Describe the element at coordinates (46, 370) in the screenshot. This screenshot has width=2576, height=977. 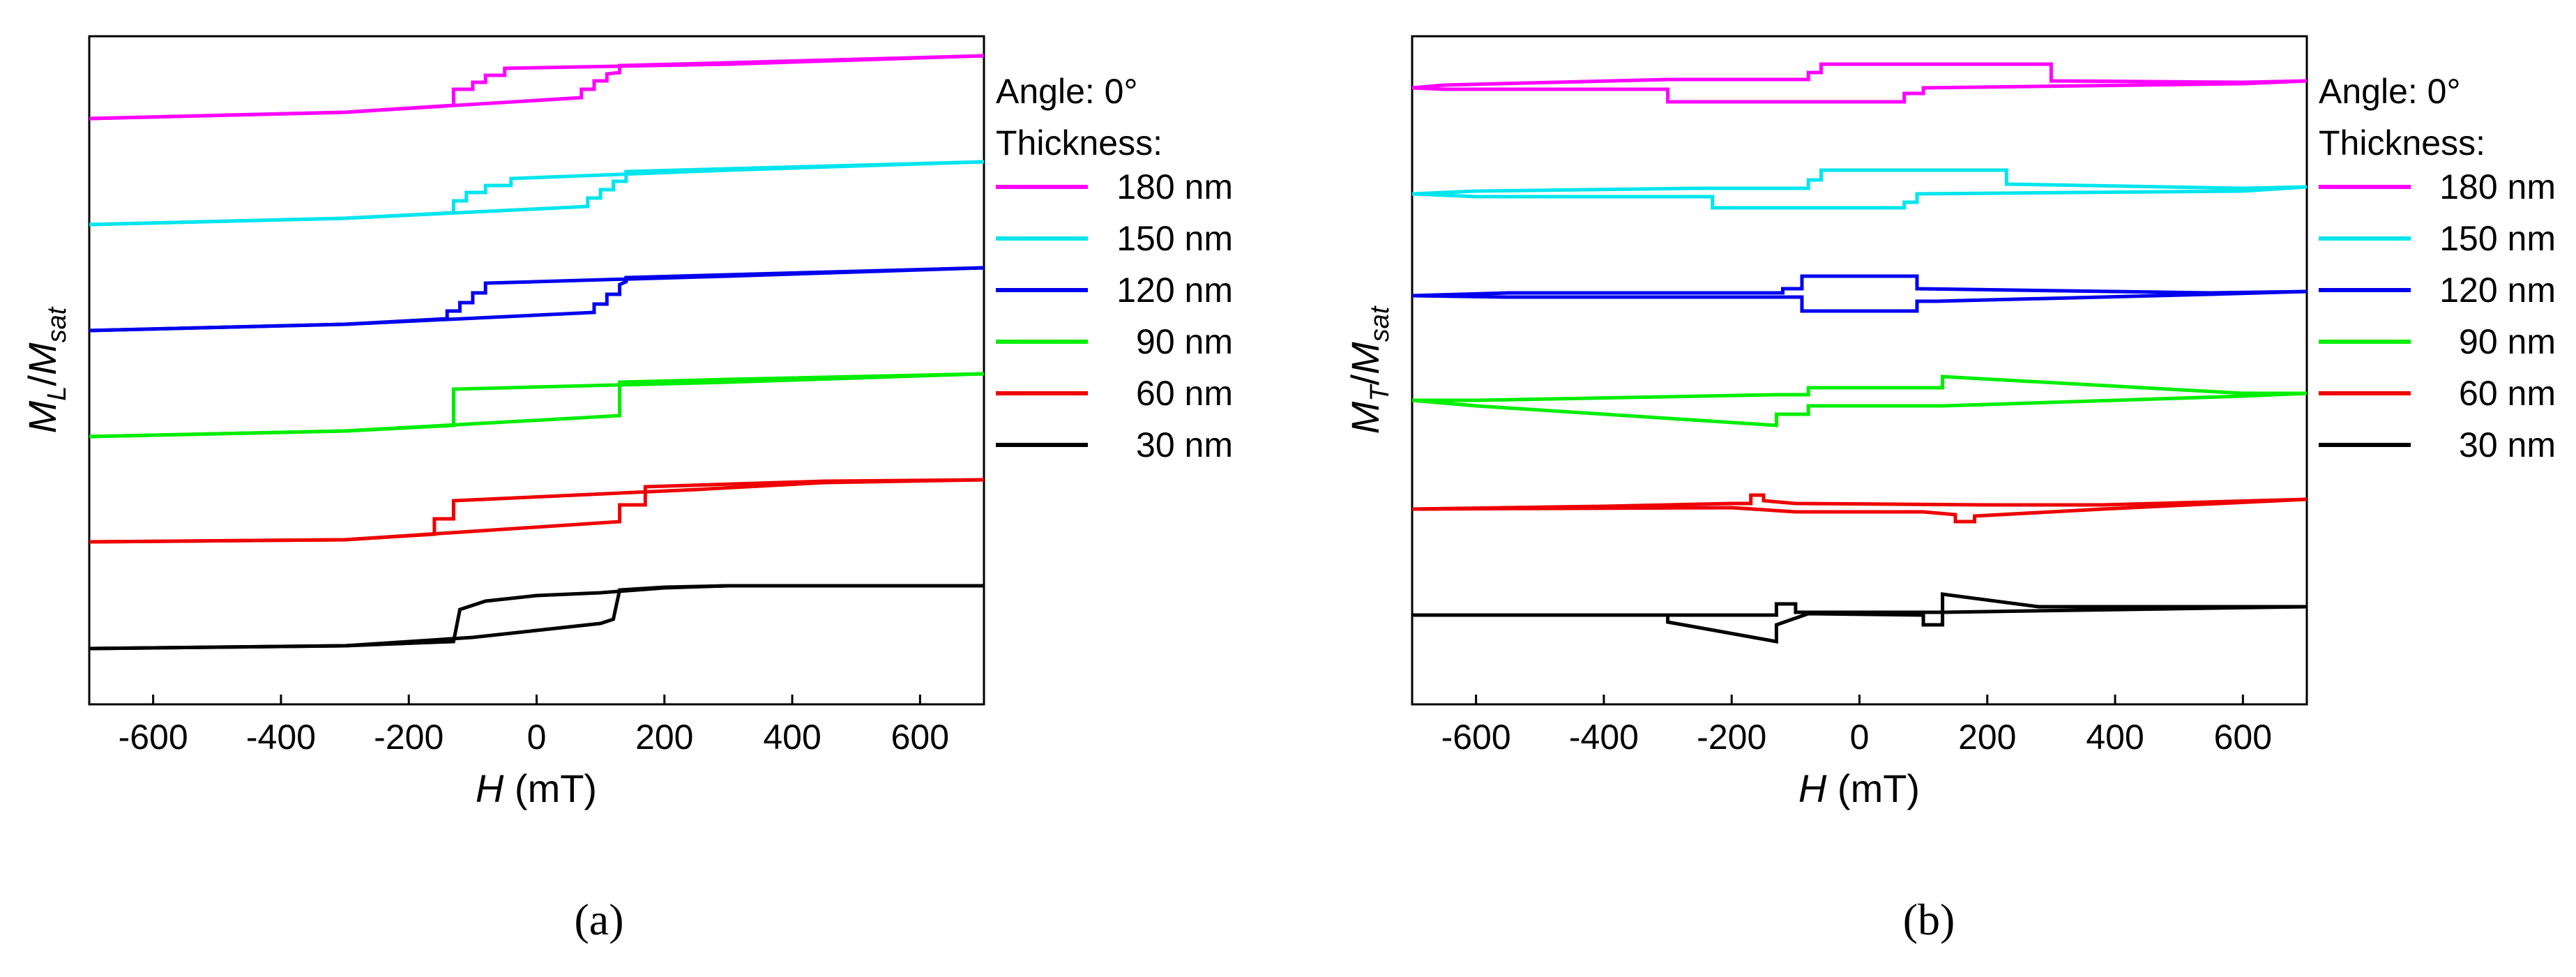
I see `y-axis-title: ML/Msat` at that location.